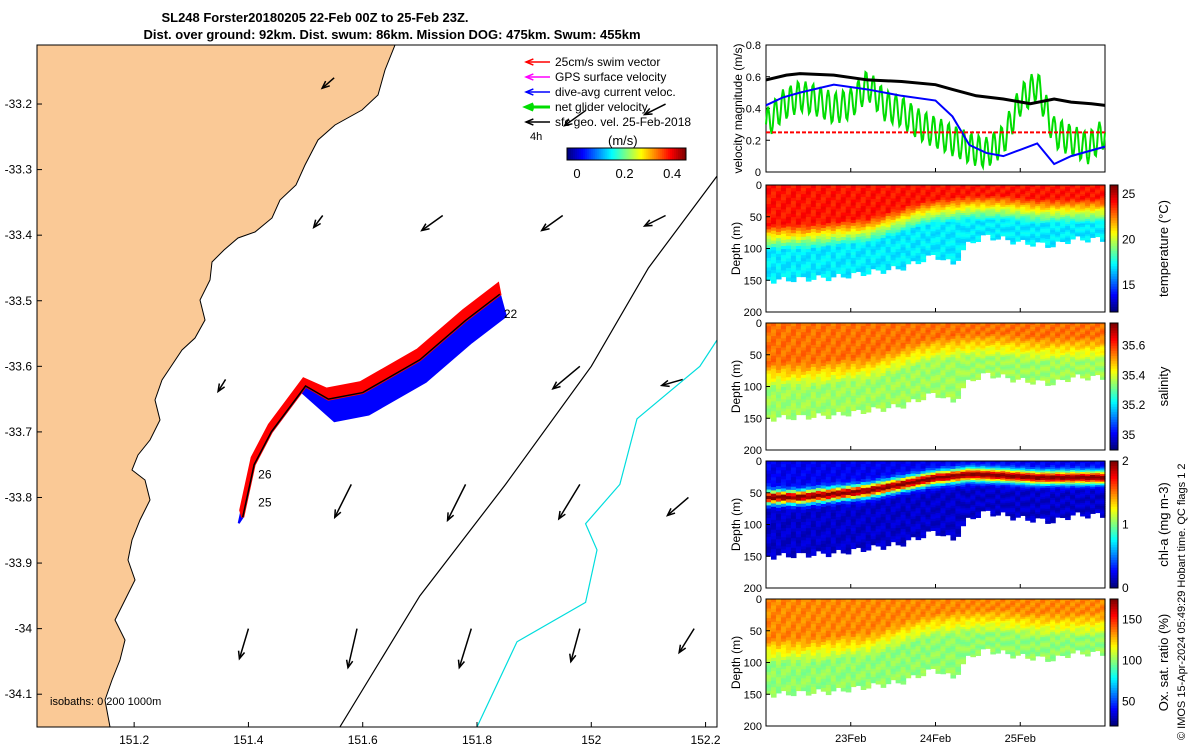 Image resolution: width=1200 pixels, height=750 pixels. What do you see at coordinates (1134, 345) in the screenshot?
I see `colorbar-tick-label: 35.6` at bounding box center [1134, 345].